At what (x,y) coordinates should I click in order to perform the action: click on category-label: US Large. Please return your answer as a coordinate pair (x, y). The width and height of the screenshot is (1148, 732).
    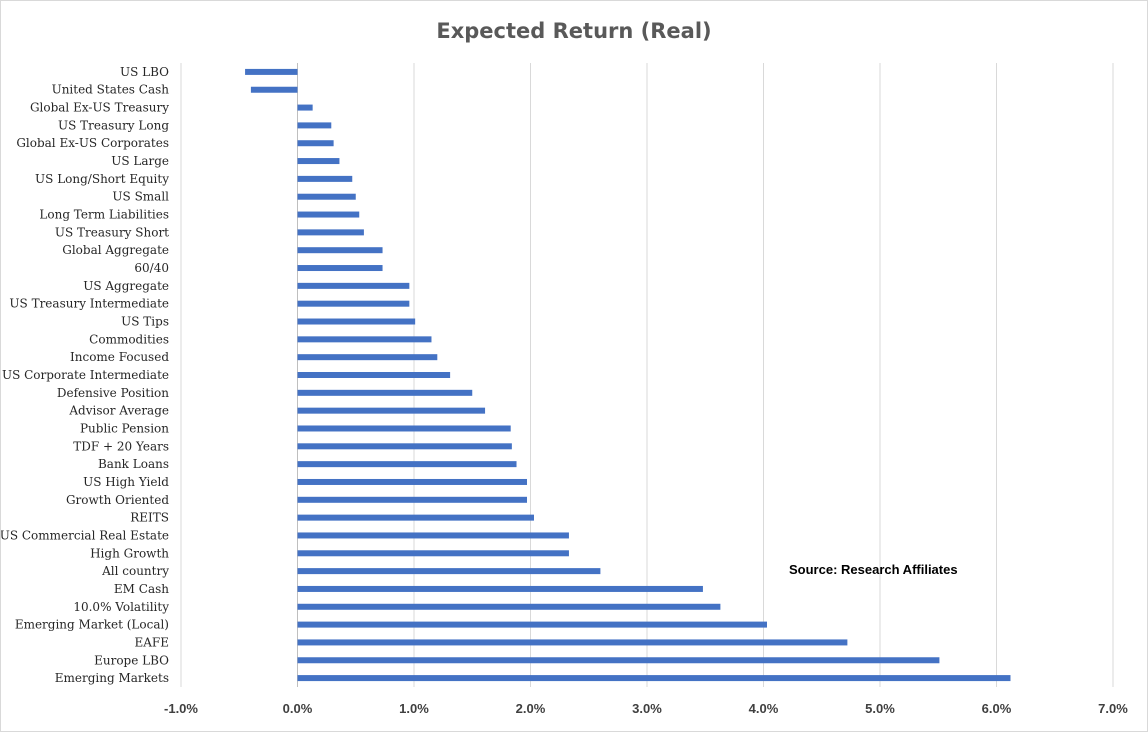
    Looking at the image, I should click on (140, 161).